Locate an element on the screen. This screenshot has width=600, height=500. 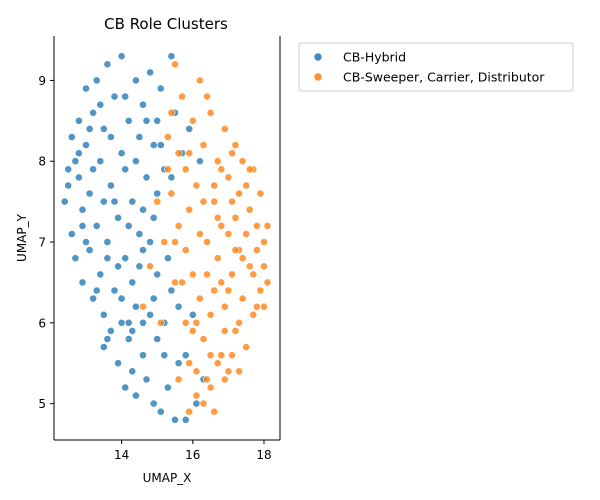
x-tick-label: 18 is located at coordinates (263, 455).